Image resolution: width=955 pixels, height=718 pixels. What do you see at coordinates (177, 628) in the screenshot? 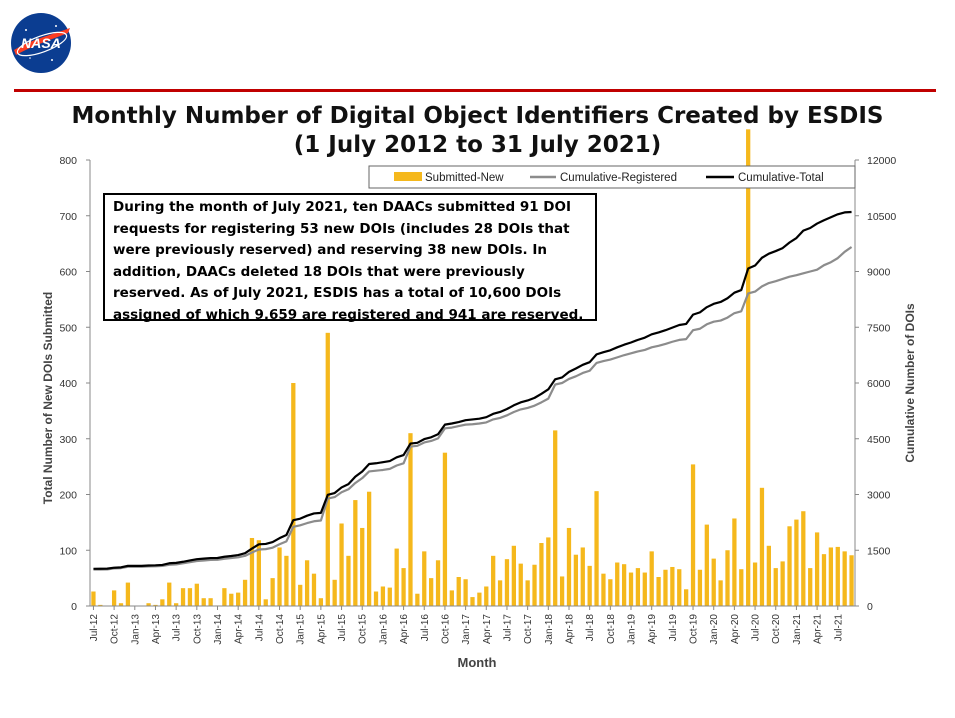
I see `x-tick-label: Jul-13` at bounding box center [177, 628].